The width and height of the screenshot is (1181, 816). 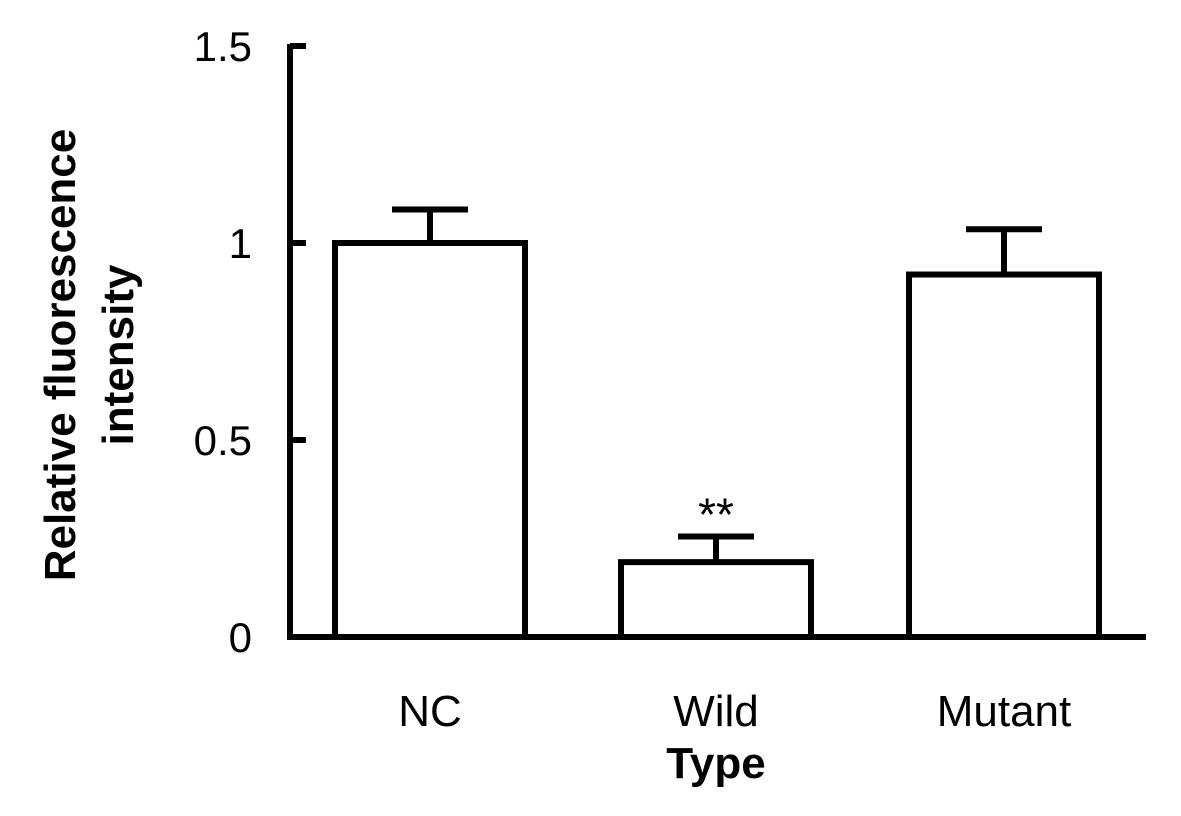 I want to click on y-tick-label: 0.5, so click(x=223, y=440).